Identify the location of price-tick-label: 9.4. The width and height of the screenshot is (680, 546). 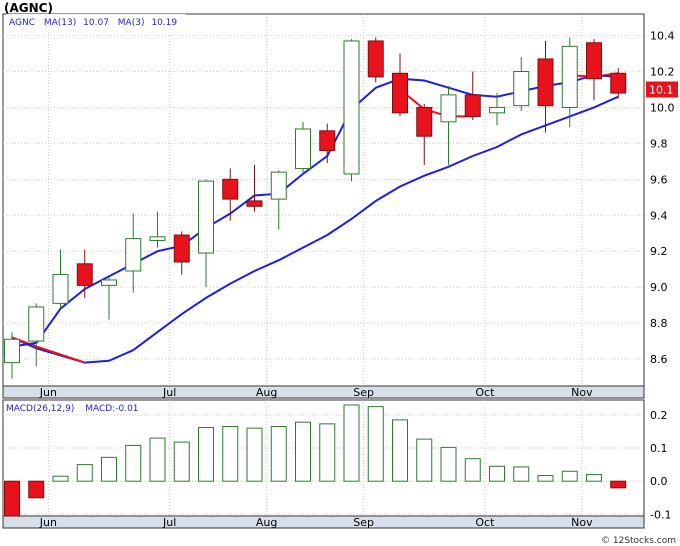
(659, 215).